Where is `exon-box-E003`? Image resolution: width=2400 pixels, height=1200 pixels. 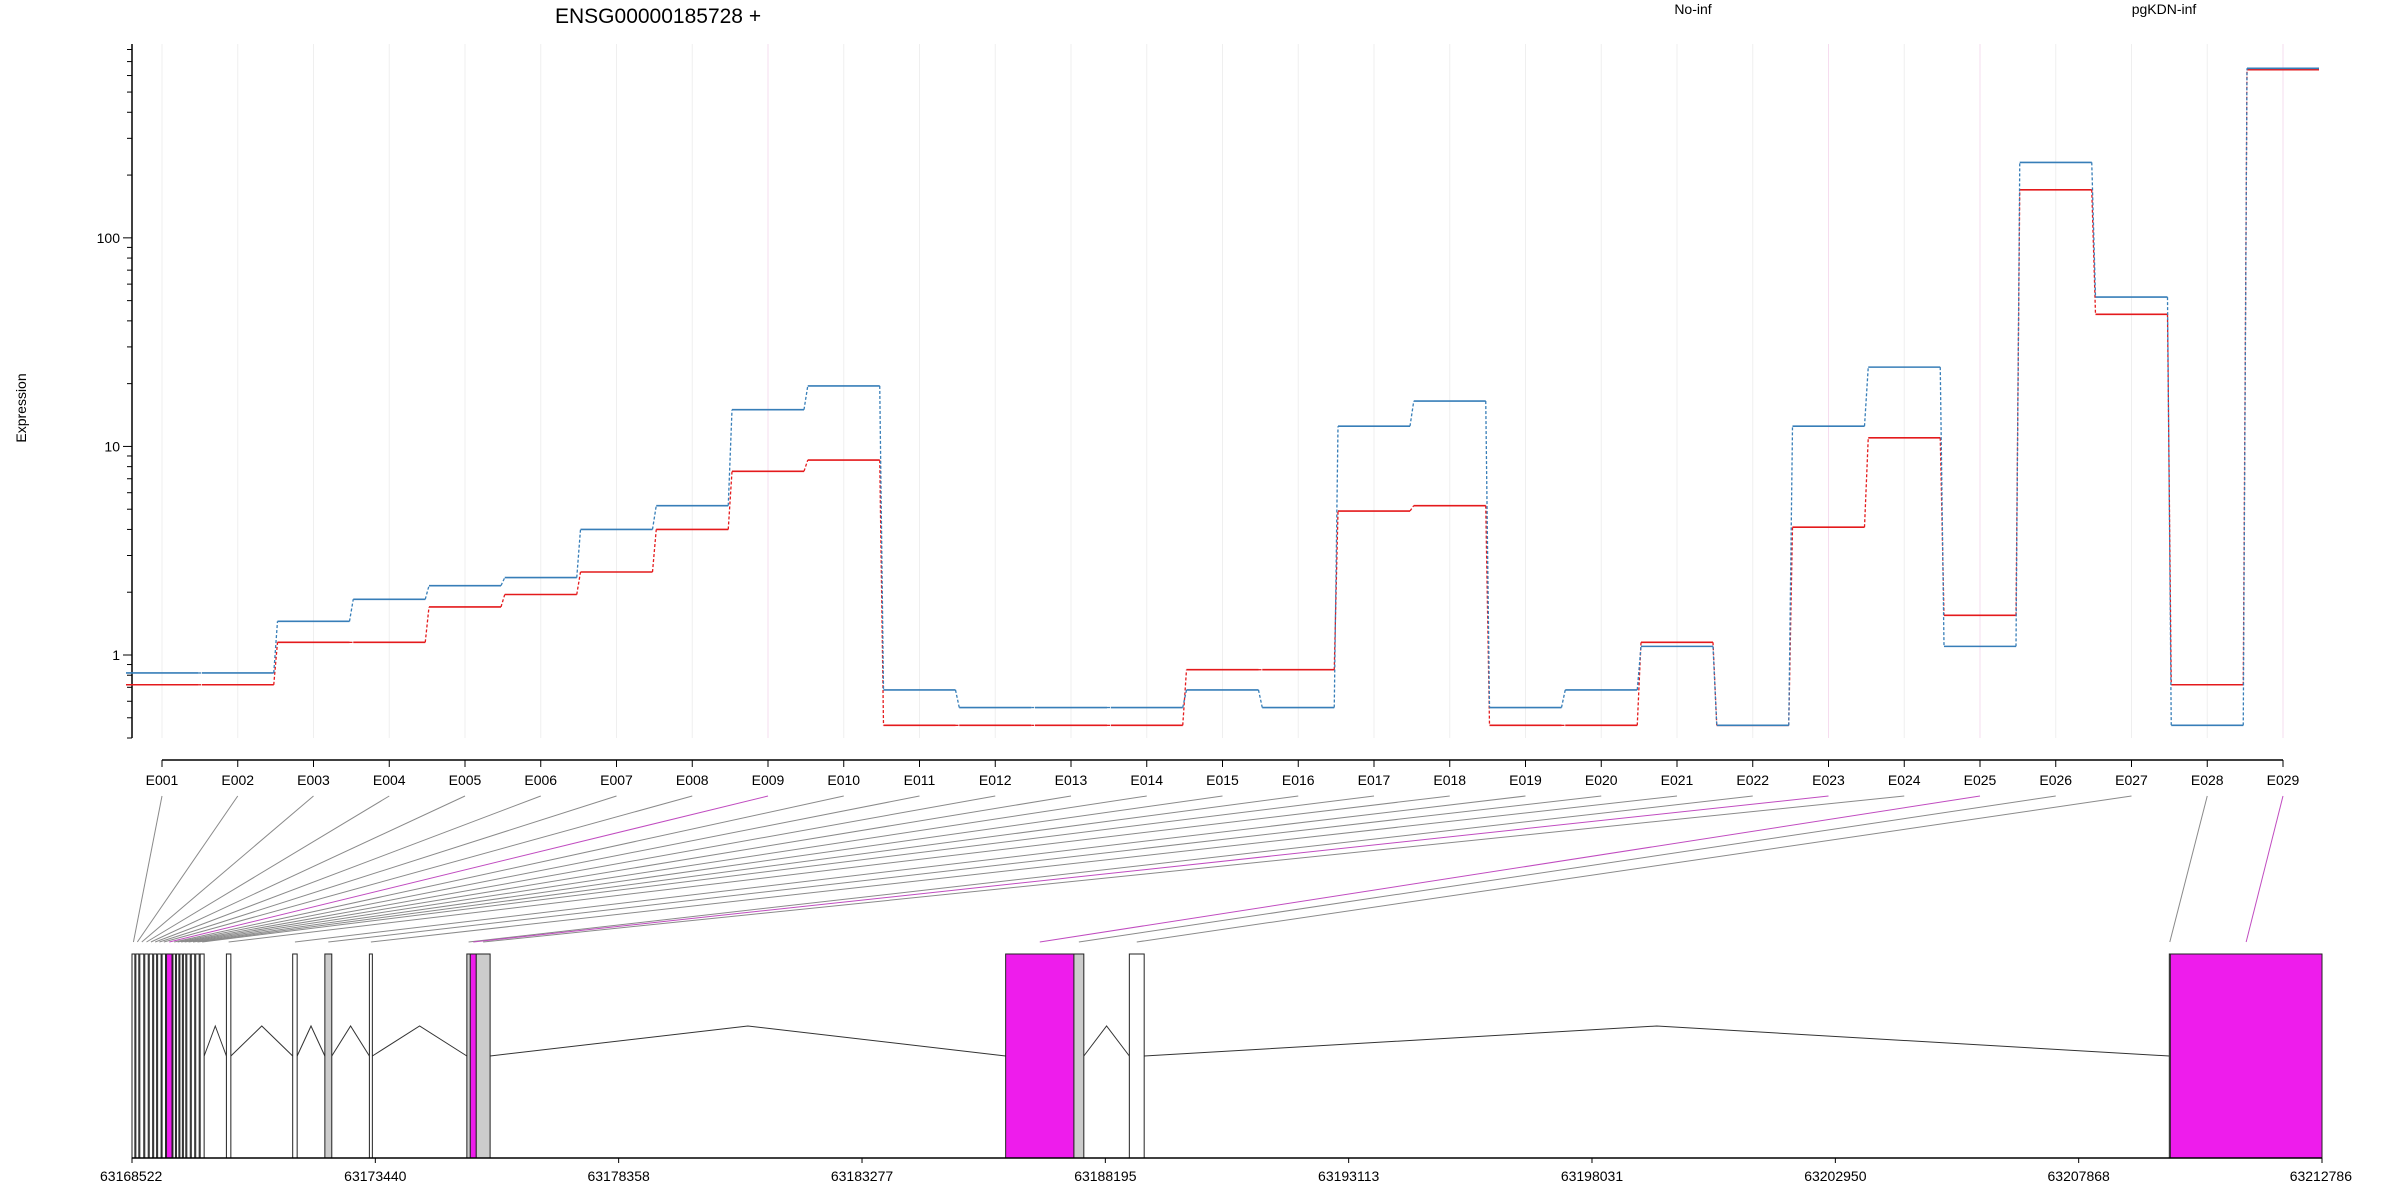
exon-box-E003 is located at coordinates (142, 1056).